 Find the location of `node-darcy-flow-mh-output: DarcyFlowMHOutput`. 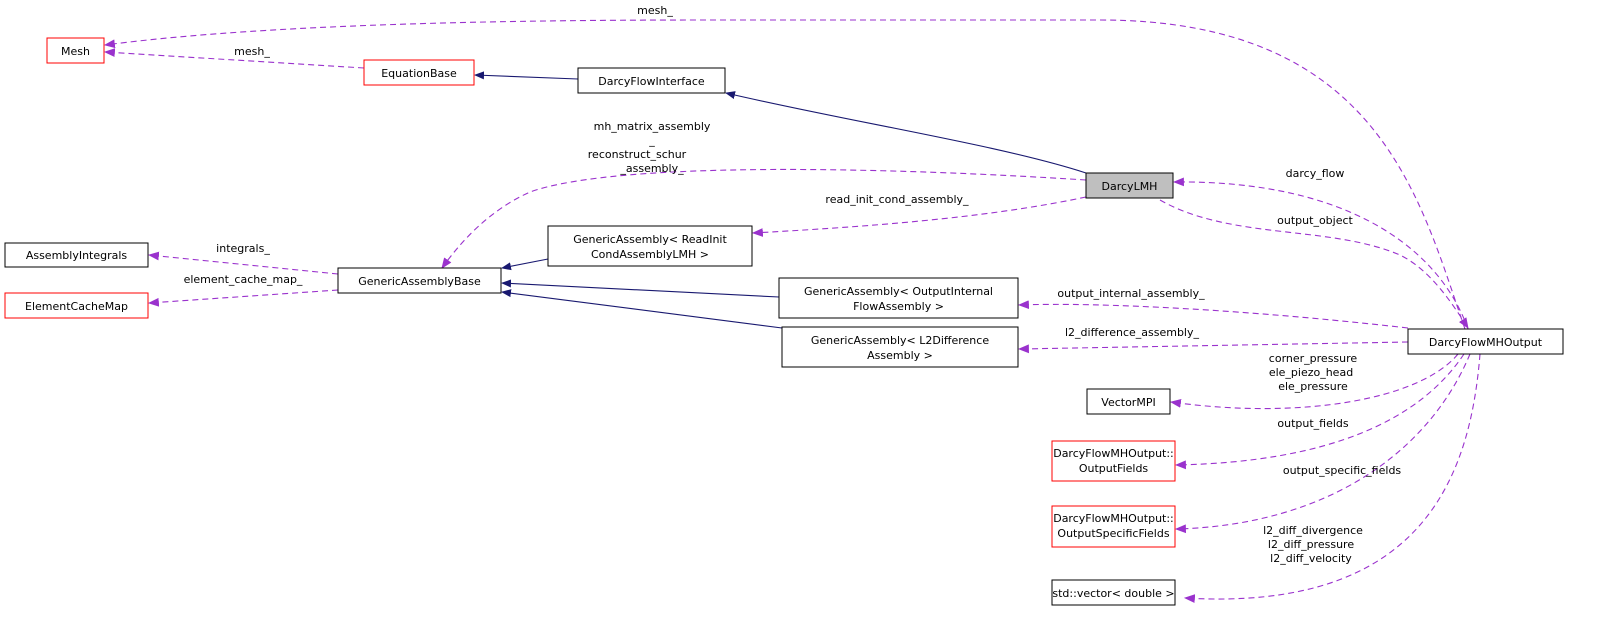

node-darcy-flow-mh-output: DarcyFlowMHOutput is located at coordinates (1485, 341).